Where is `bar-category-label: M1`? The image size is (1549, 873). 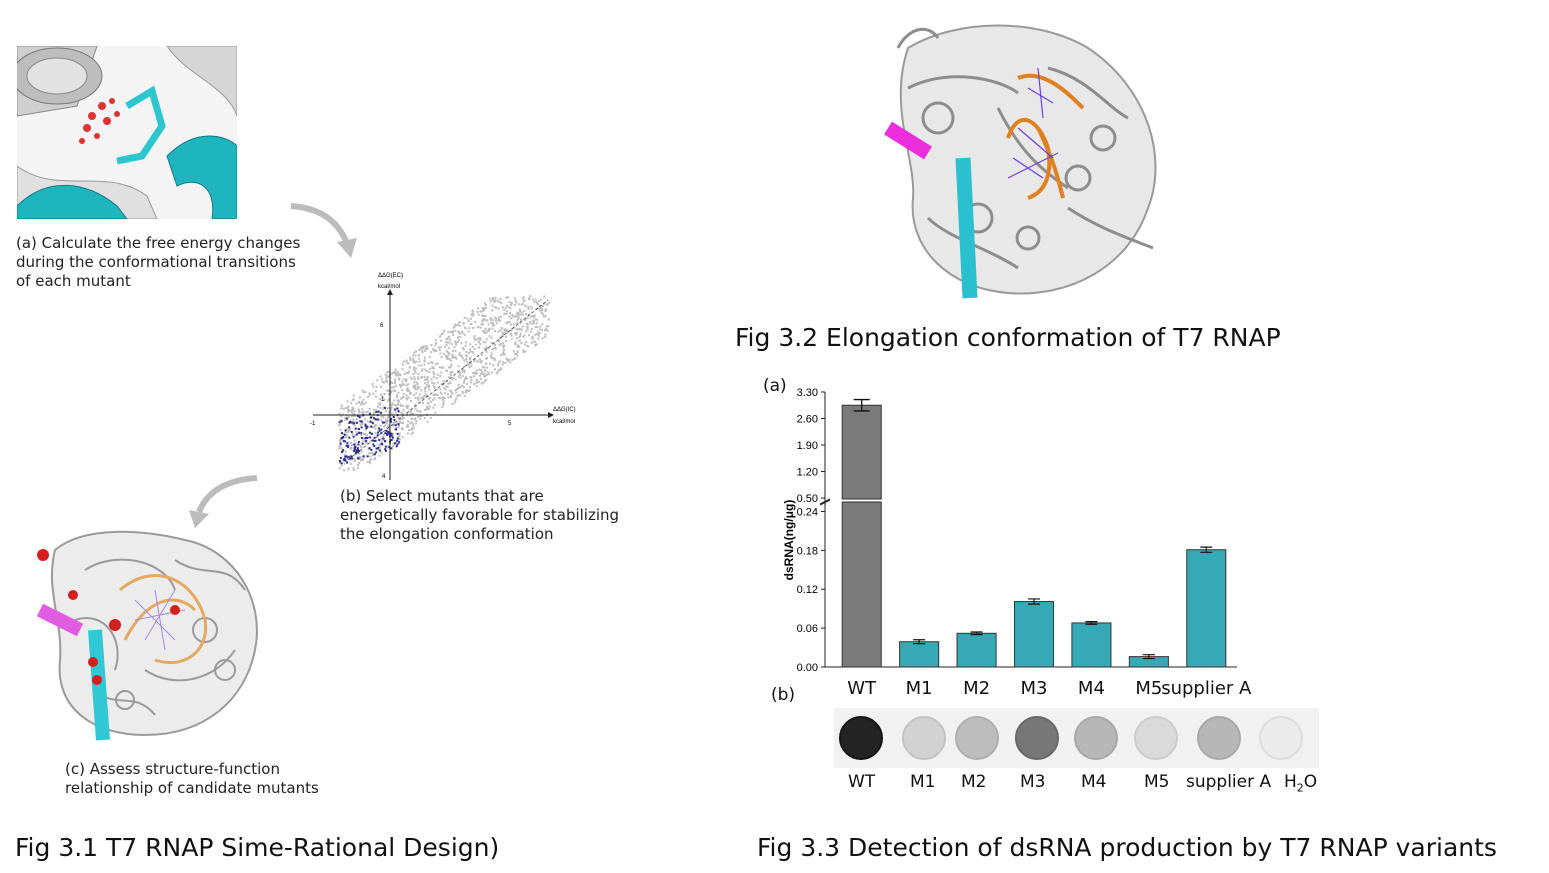 bar-category-label: M1 is located at coordinates (919, 688).